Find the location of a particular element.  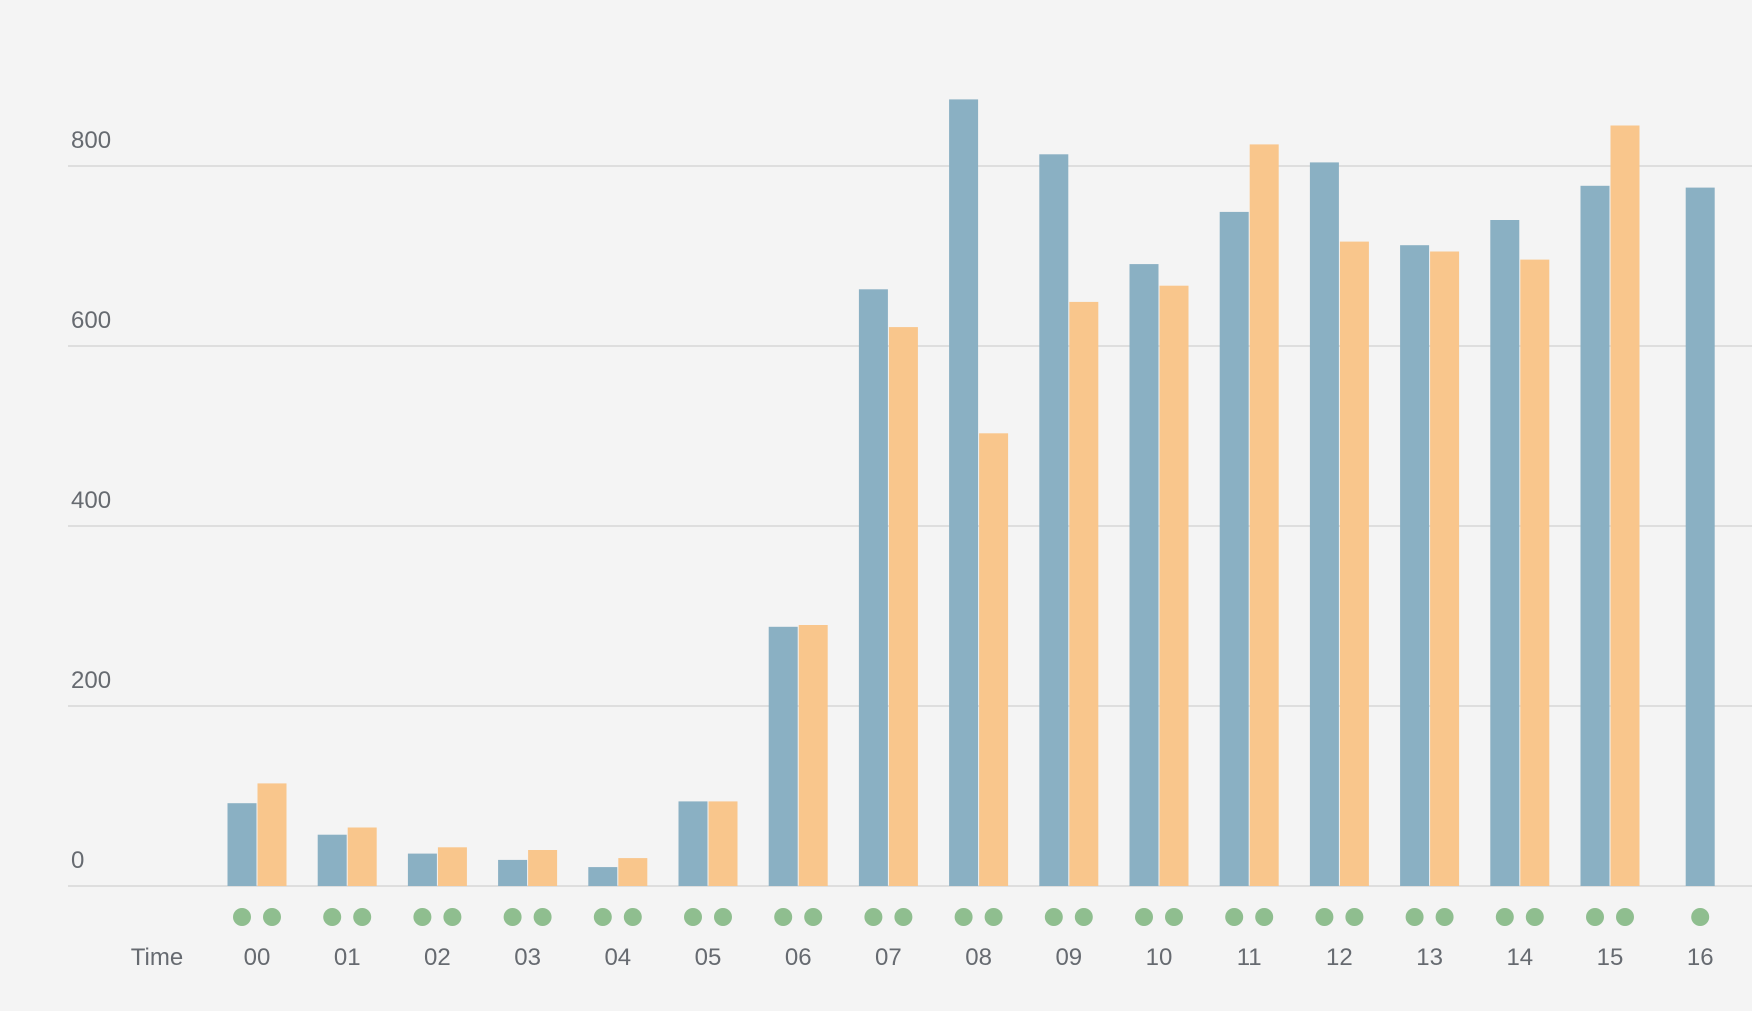

markers is located at coordinates (971, 917).